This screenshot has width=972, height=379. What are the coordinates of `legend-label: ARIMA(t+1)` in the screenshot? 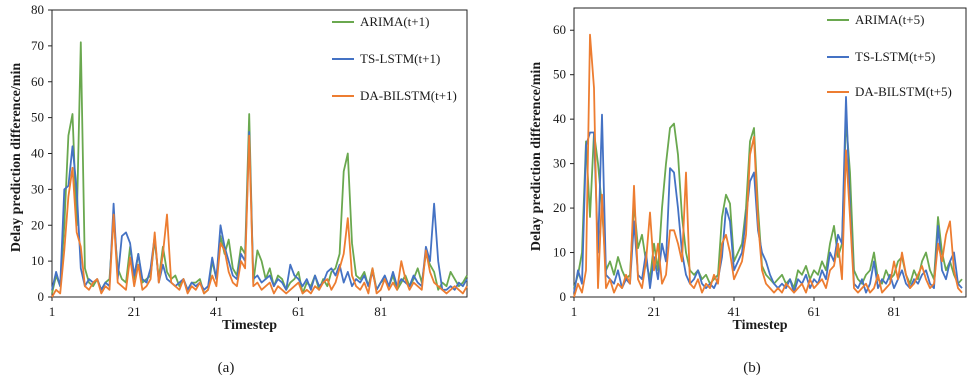 It's located at (394, 21).